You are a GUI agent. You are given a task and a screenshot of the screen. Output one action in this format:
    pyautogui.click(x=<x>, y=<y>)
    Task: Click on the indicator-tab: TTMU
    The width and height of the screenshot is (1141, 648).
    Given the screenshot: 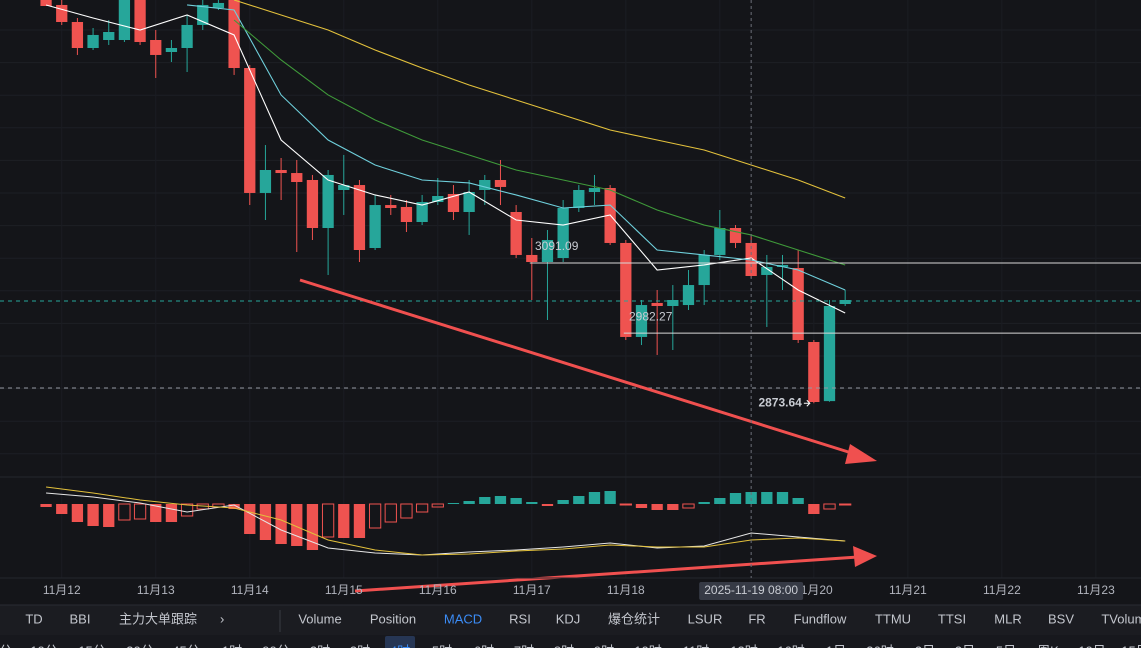 What is the action you would take?
    pyautogui.click(x=893, y=618)
    